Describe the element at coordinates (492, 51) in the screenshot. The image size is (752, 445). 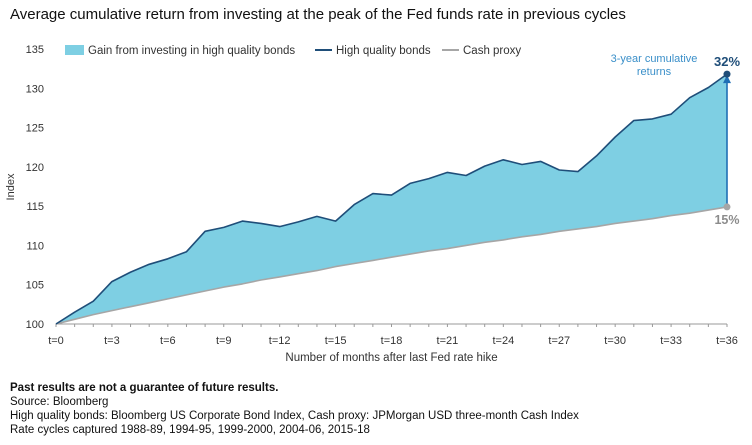
I see `legend-label-cash: Cash proxy` at that location.